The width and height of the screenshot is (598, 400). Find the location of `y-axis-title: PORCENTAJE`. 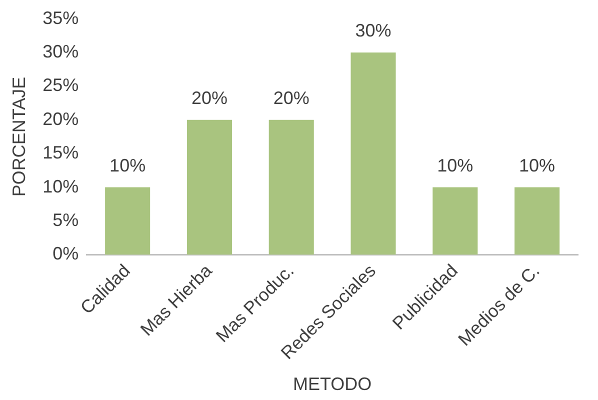

y-axis-title: PORCENTAJE is located at coordinates (18, 136).